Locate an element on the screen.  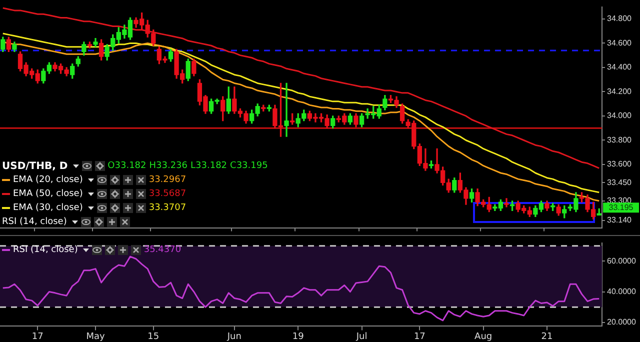
annotation: RSI (14, close) is located at coordinates (34, 222).